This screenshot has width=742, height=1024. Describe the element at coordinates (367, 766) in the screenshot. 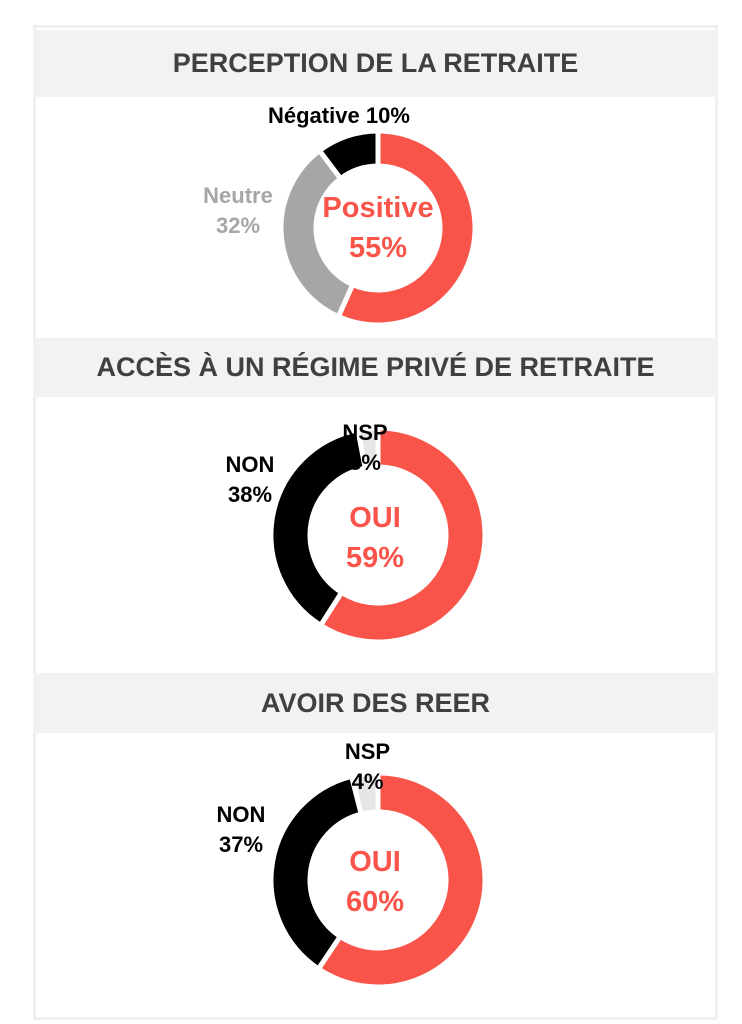

I see `label-nsp-reer: NSP 4%` at that location.